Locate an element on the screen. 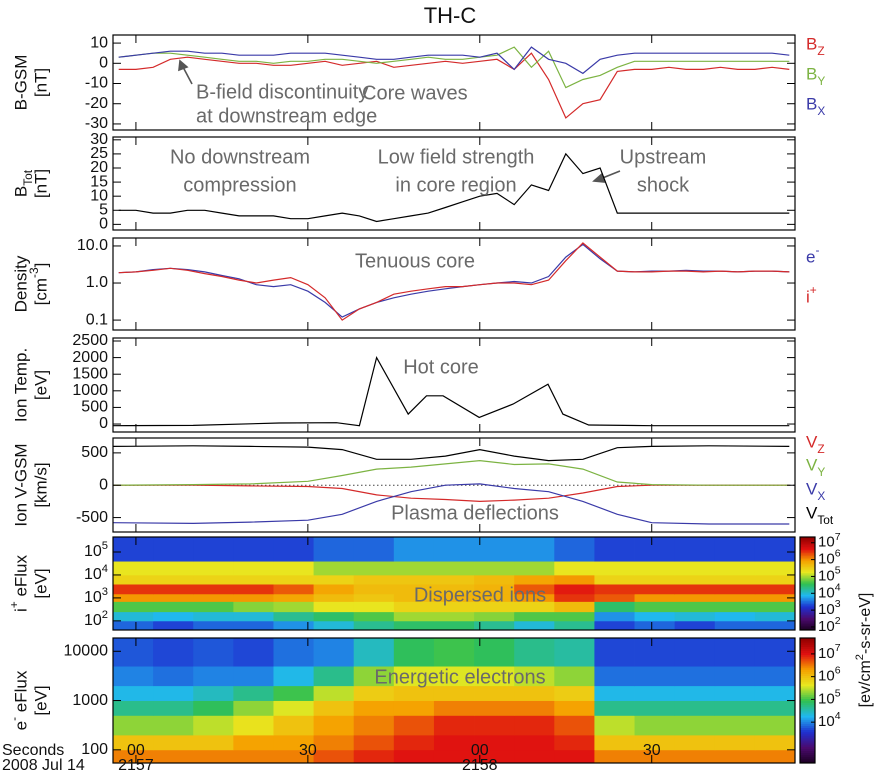 Image resolution: width=878 pixels, height=773 pixels. y-tick-label: 10⁴ is located at coordinates (96, 573).